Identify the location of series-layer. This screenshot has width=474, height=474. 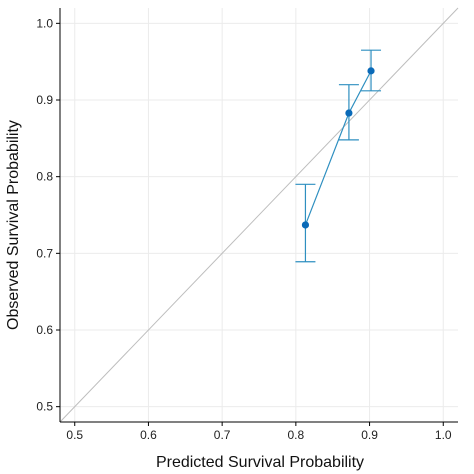
(338, 156).